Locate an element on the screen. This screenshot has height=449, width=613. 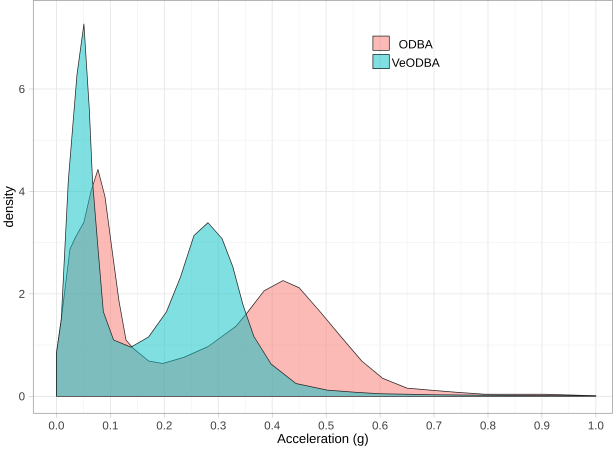
x-tick-label: 1.0 is located at coordinates (596, 425).